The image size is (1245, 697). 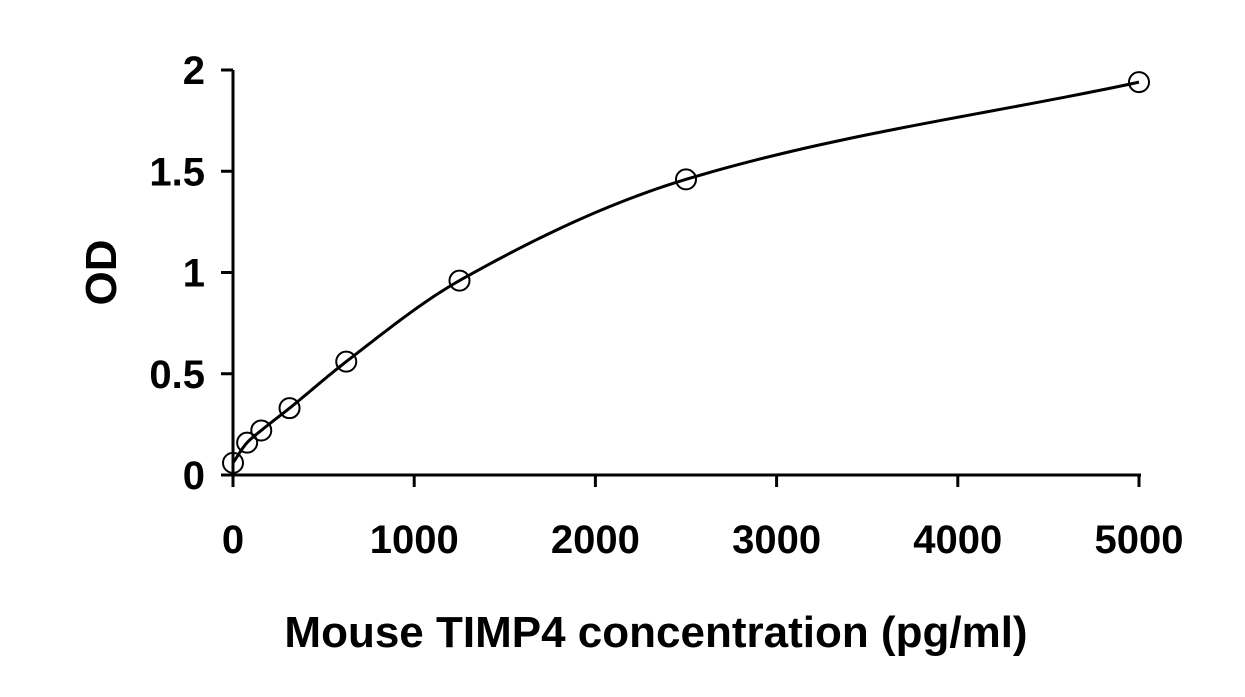 What do you see at coordinates (194, 476) in the screenshot?
I see `y-tick-label: 0` at bounding box center [194, 476].